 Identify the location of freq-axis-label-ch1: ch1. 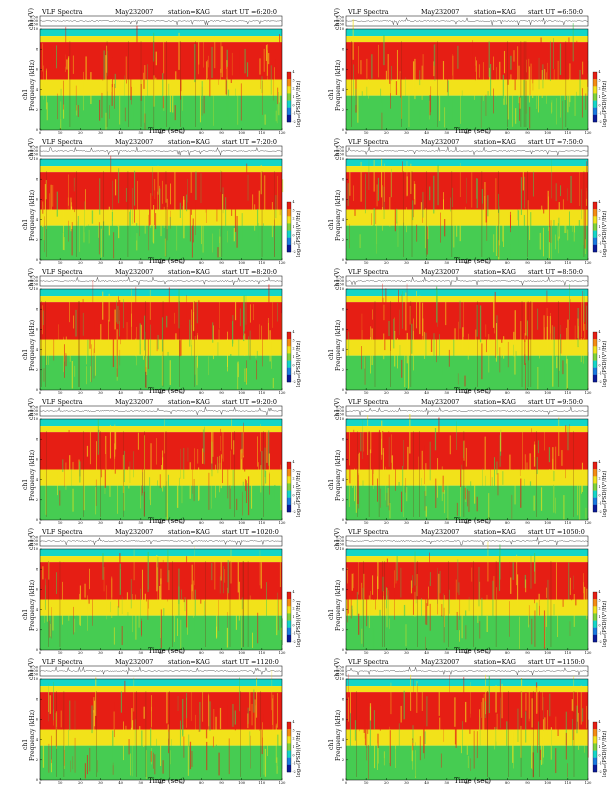
(331, 614).